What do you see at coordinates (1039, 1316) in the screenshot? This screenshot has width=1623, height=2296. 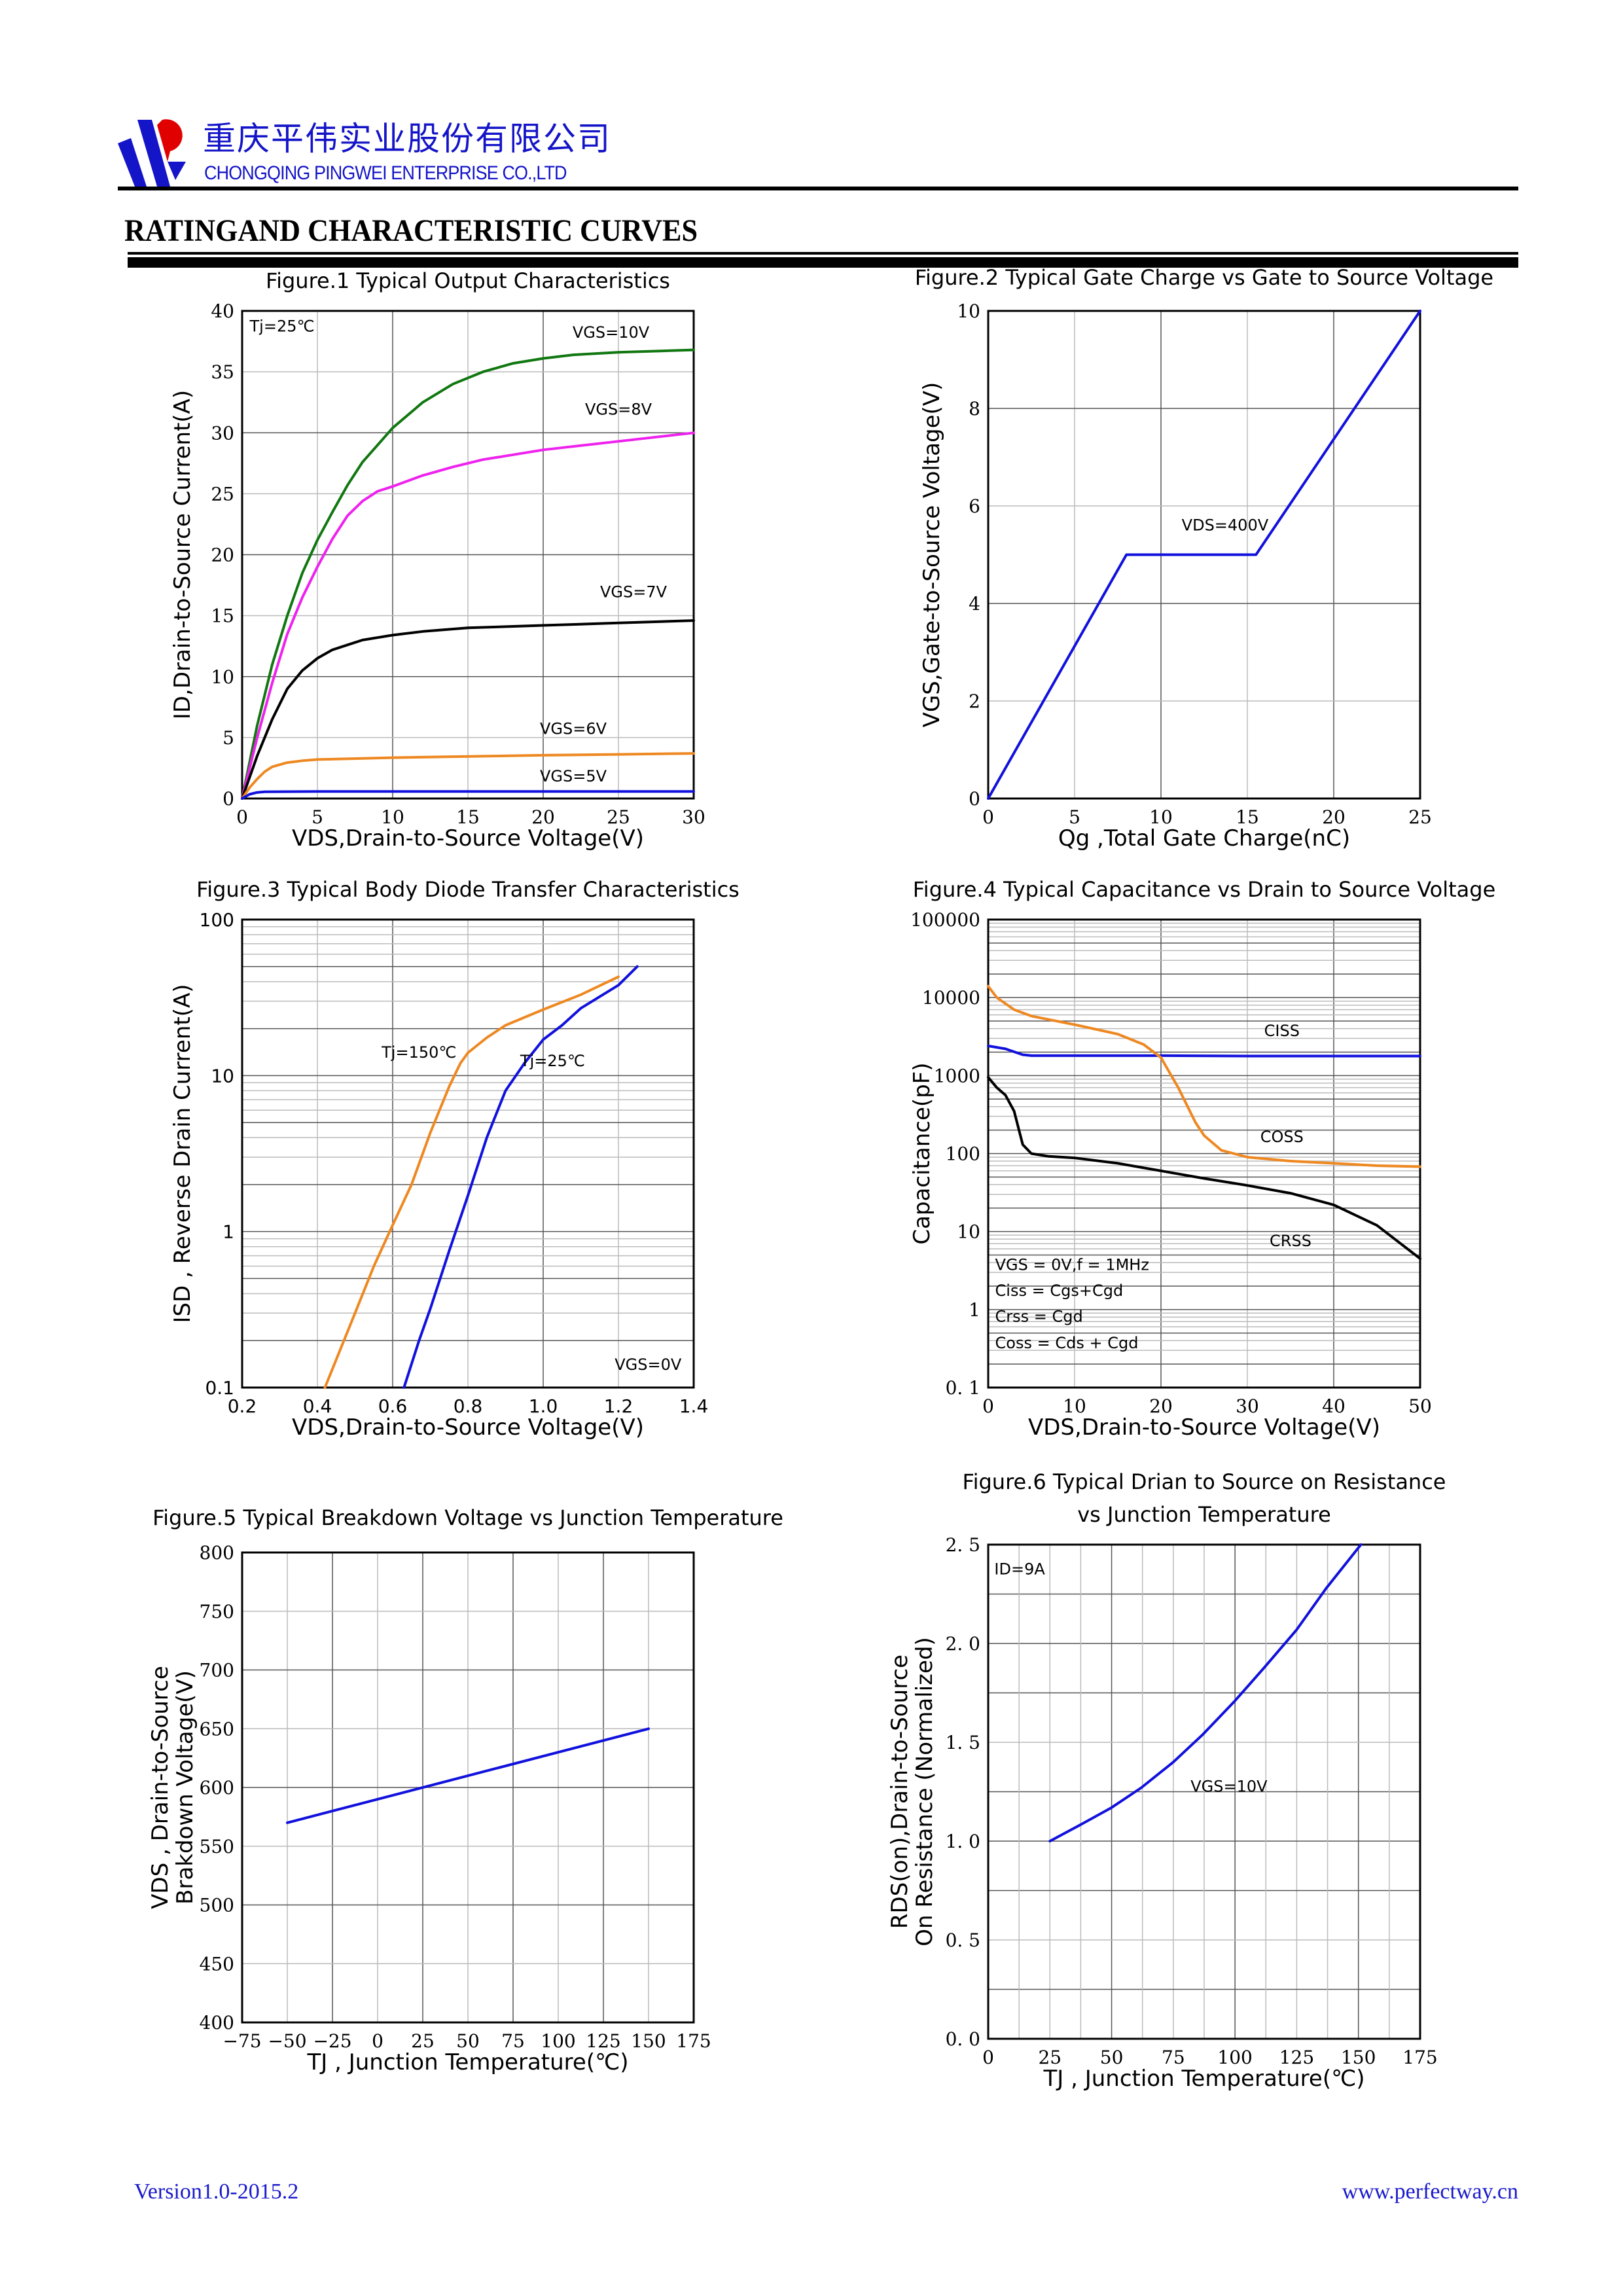 I see `chart-annotation: Crss = Cgd` at bounding box center [1039, 1316].